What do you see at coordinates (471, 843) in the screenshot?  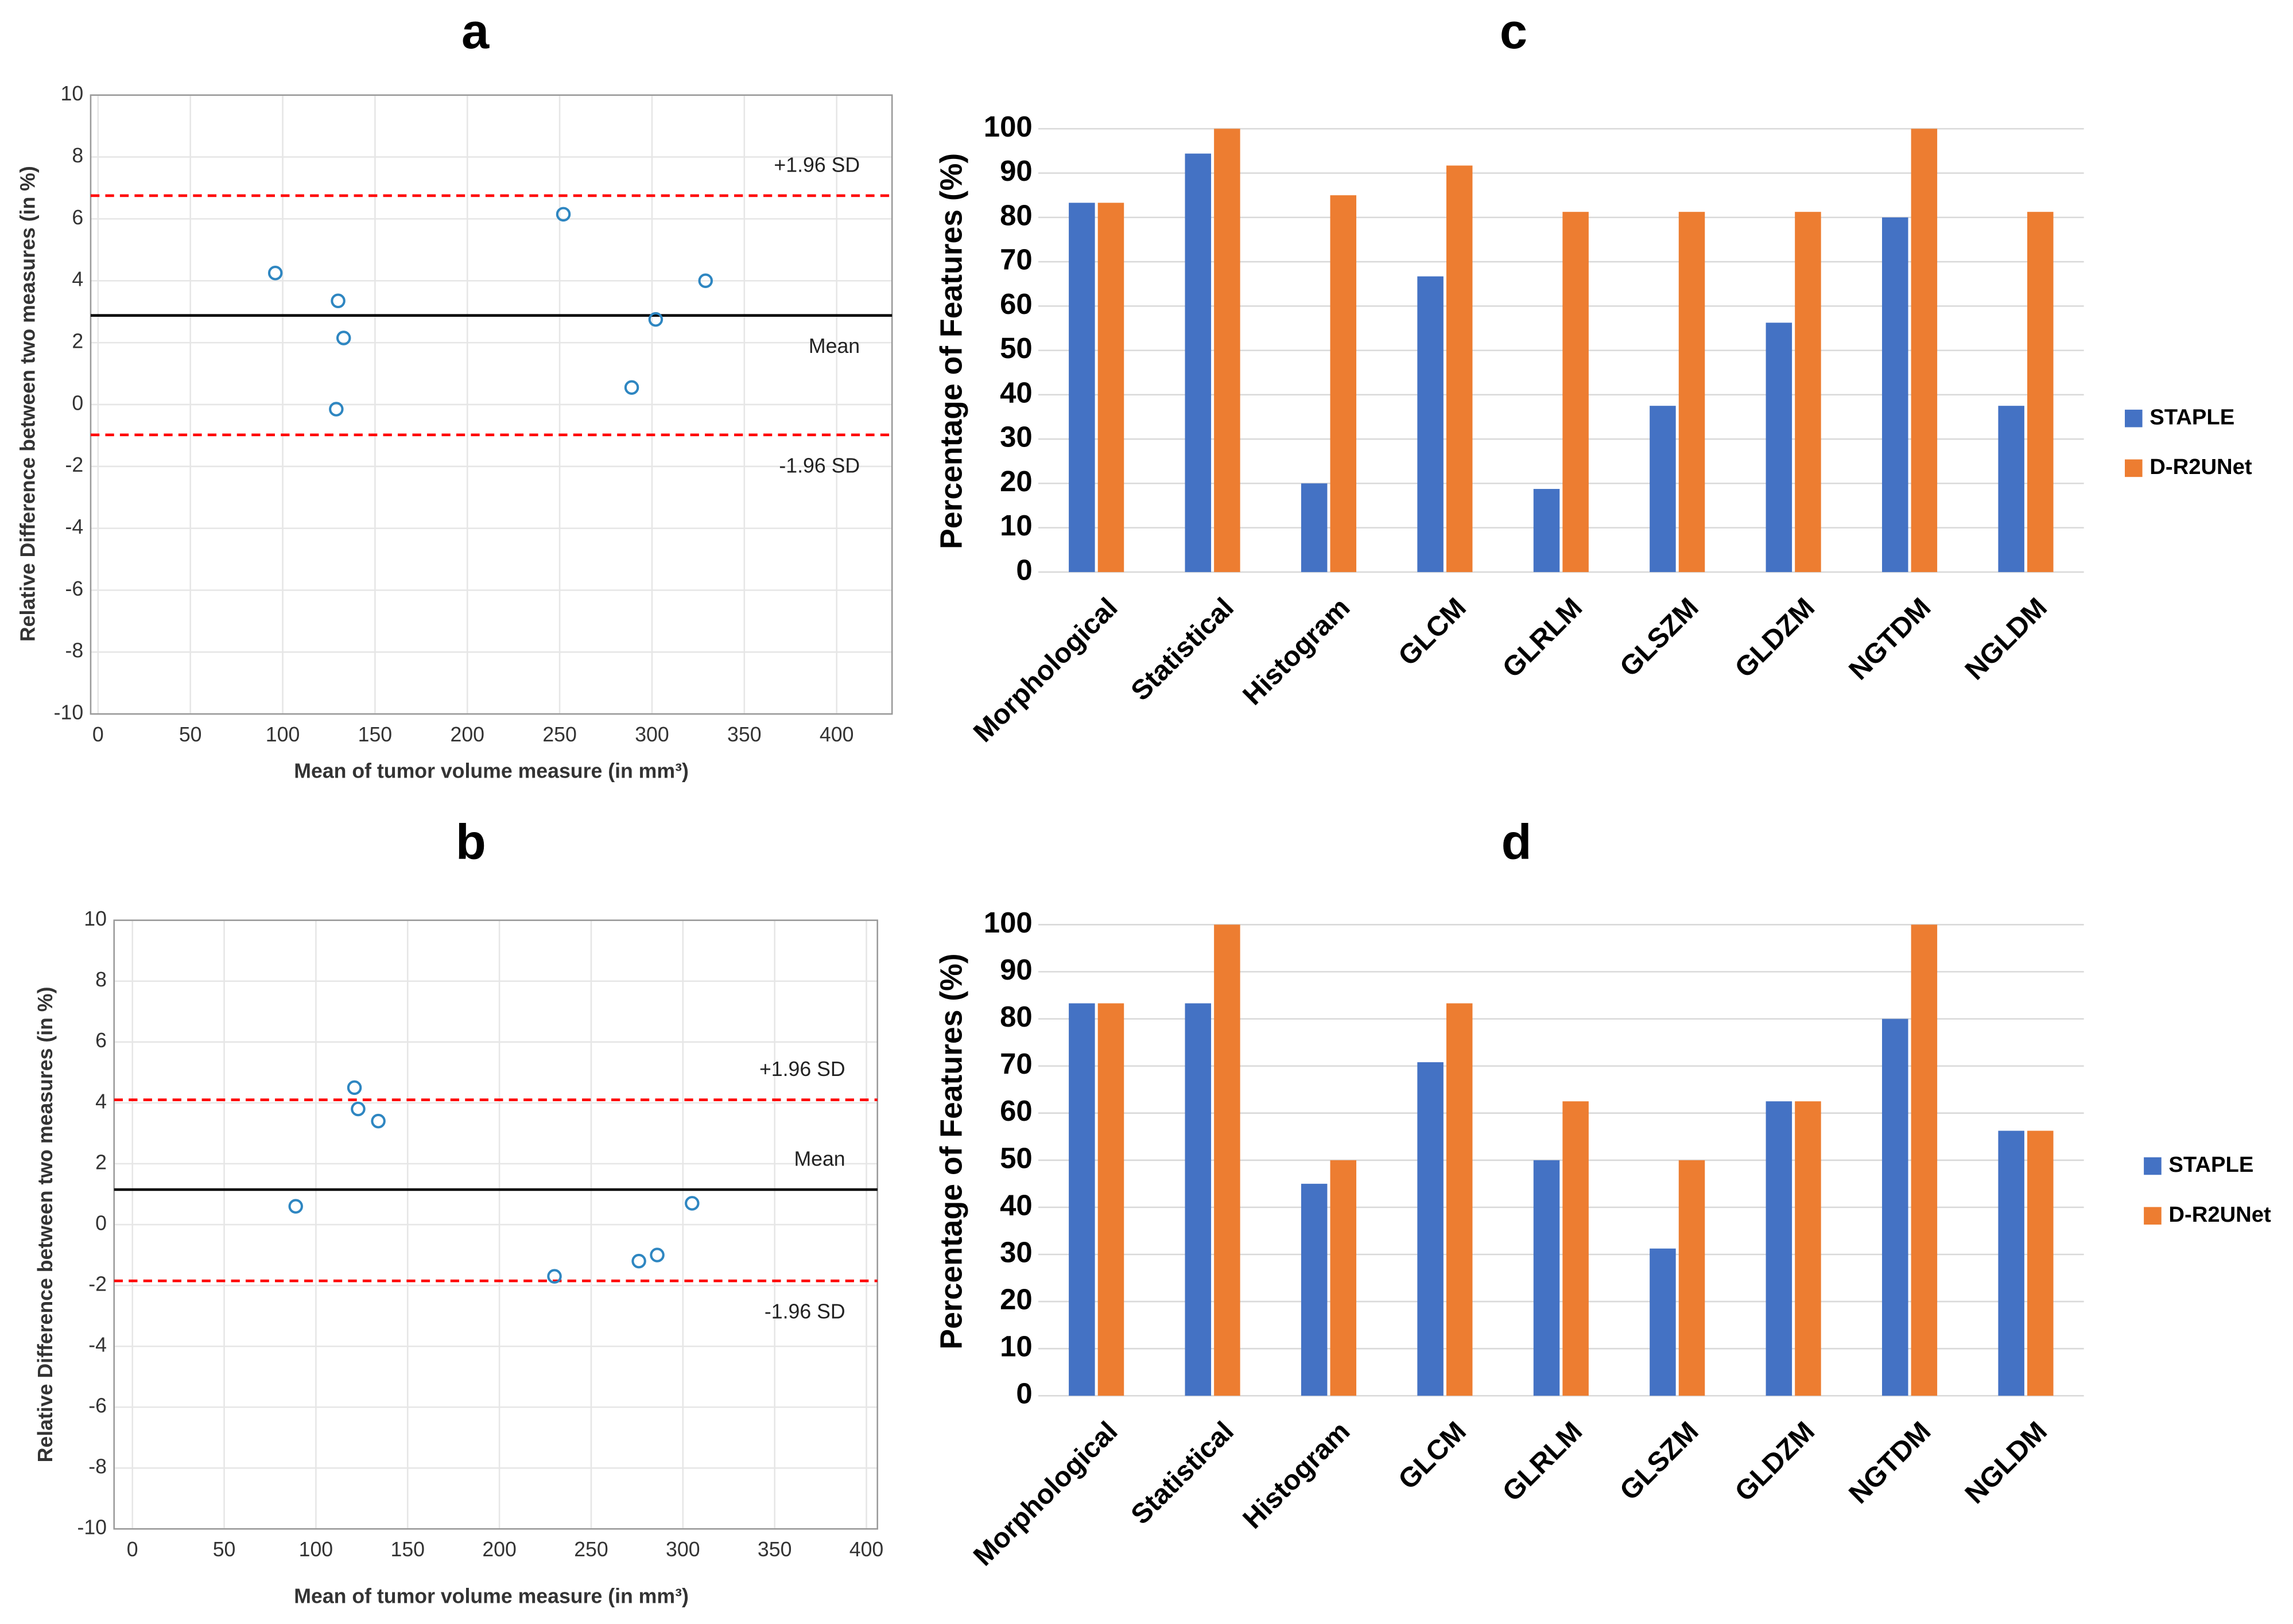 I see `chart-title: b` at bounding box center [471, 843].